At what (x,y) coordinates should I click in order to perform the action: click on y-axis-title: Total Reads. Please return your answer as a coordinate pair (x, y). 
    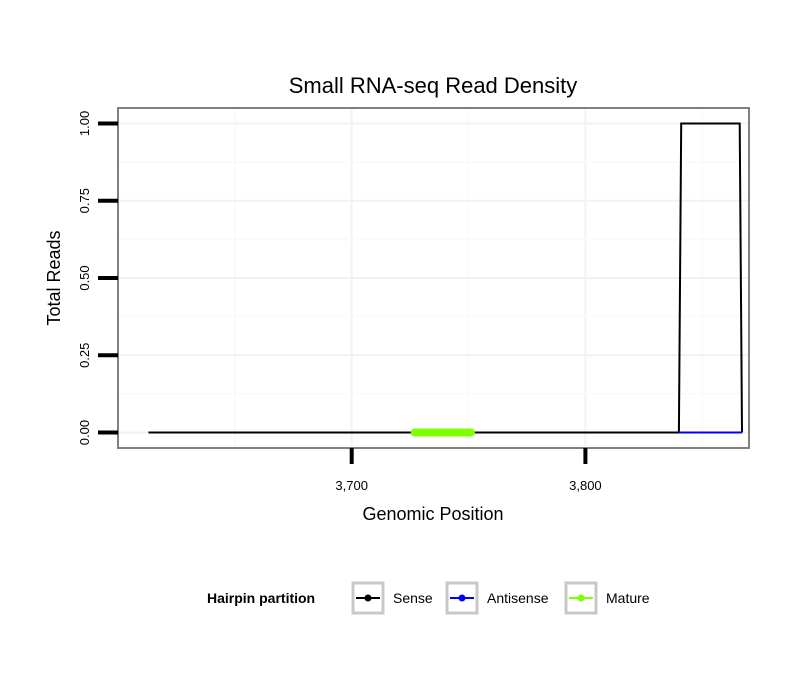
    Looking at the image, I should click on (54, 277).